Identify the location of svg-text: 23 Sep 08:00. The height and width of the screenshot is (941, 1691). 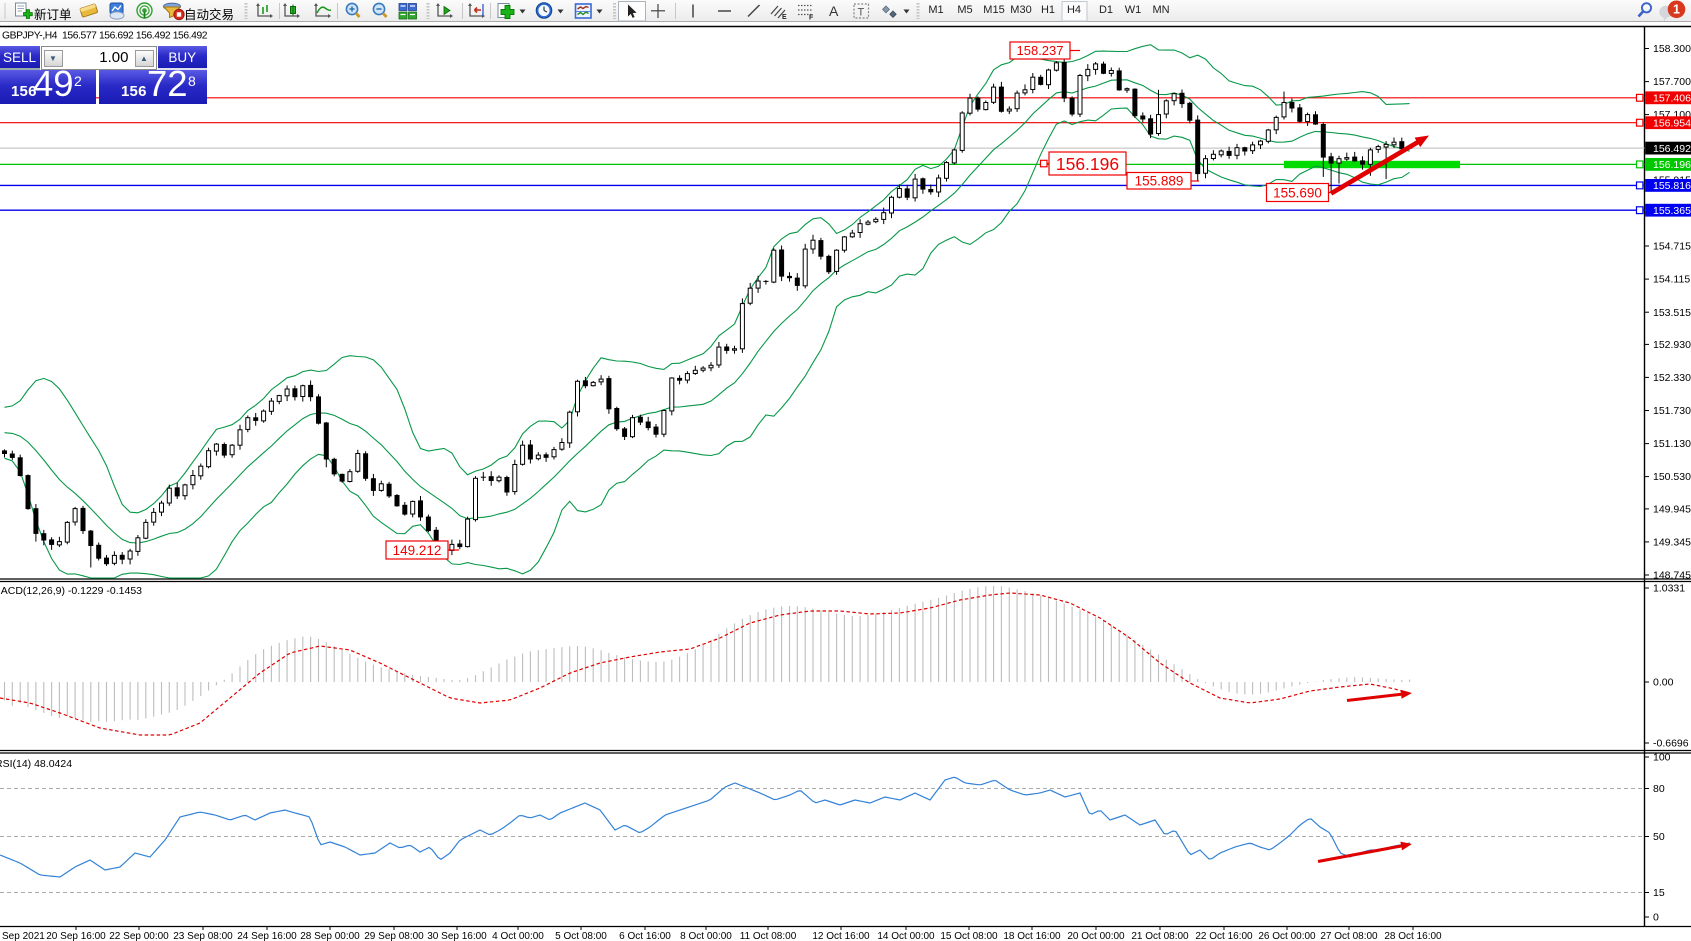
(203, 936).